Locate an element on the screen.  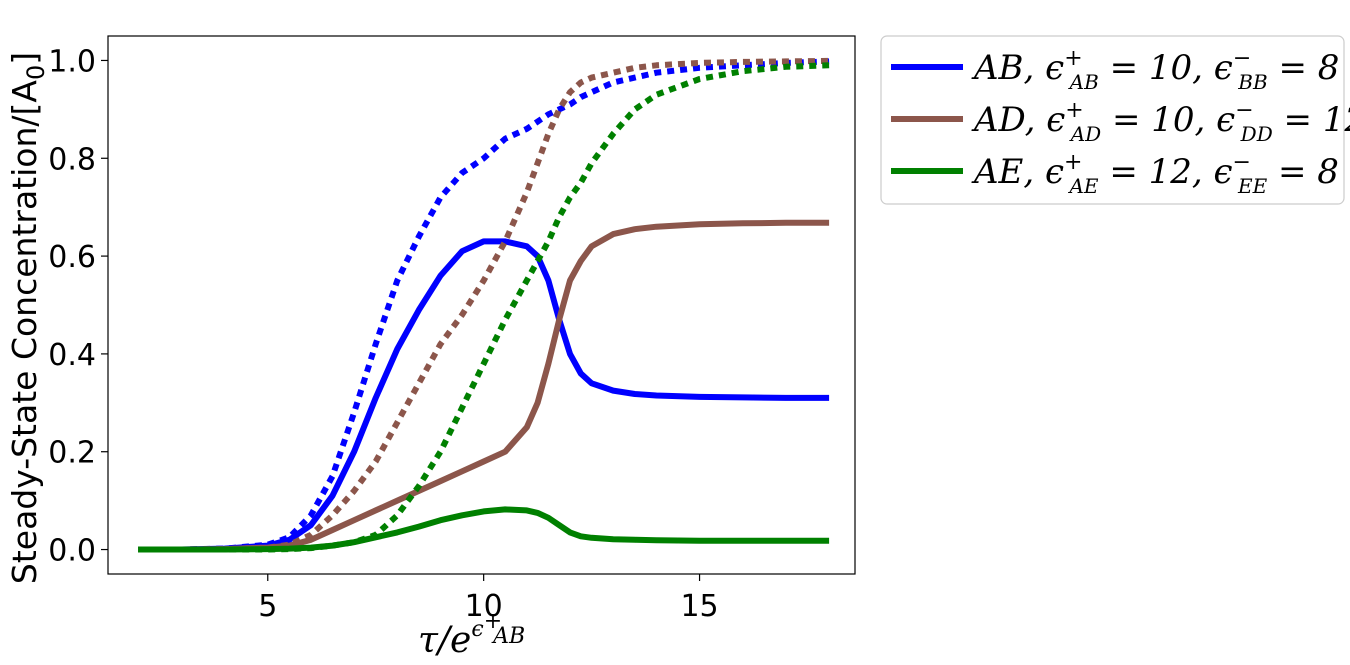
y-tick-label: 0.6 is located at coordinates (72, 257).